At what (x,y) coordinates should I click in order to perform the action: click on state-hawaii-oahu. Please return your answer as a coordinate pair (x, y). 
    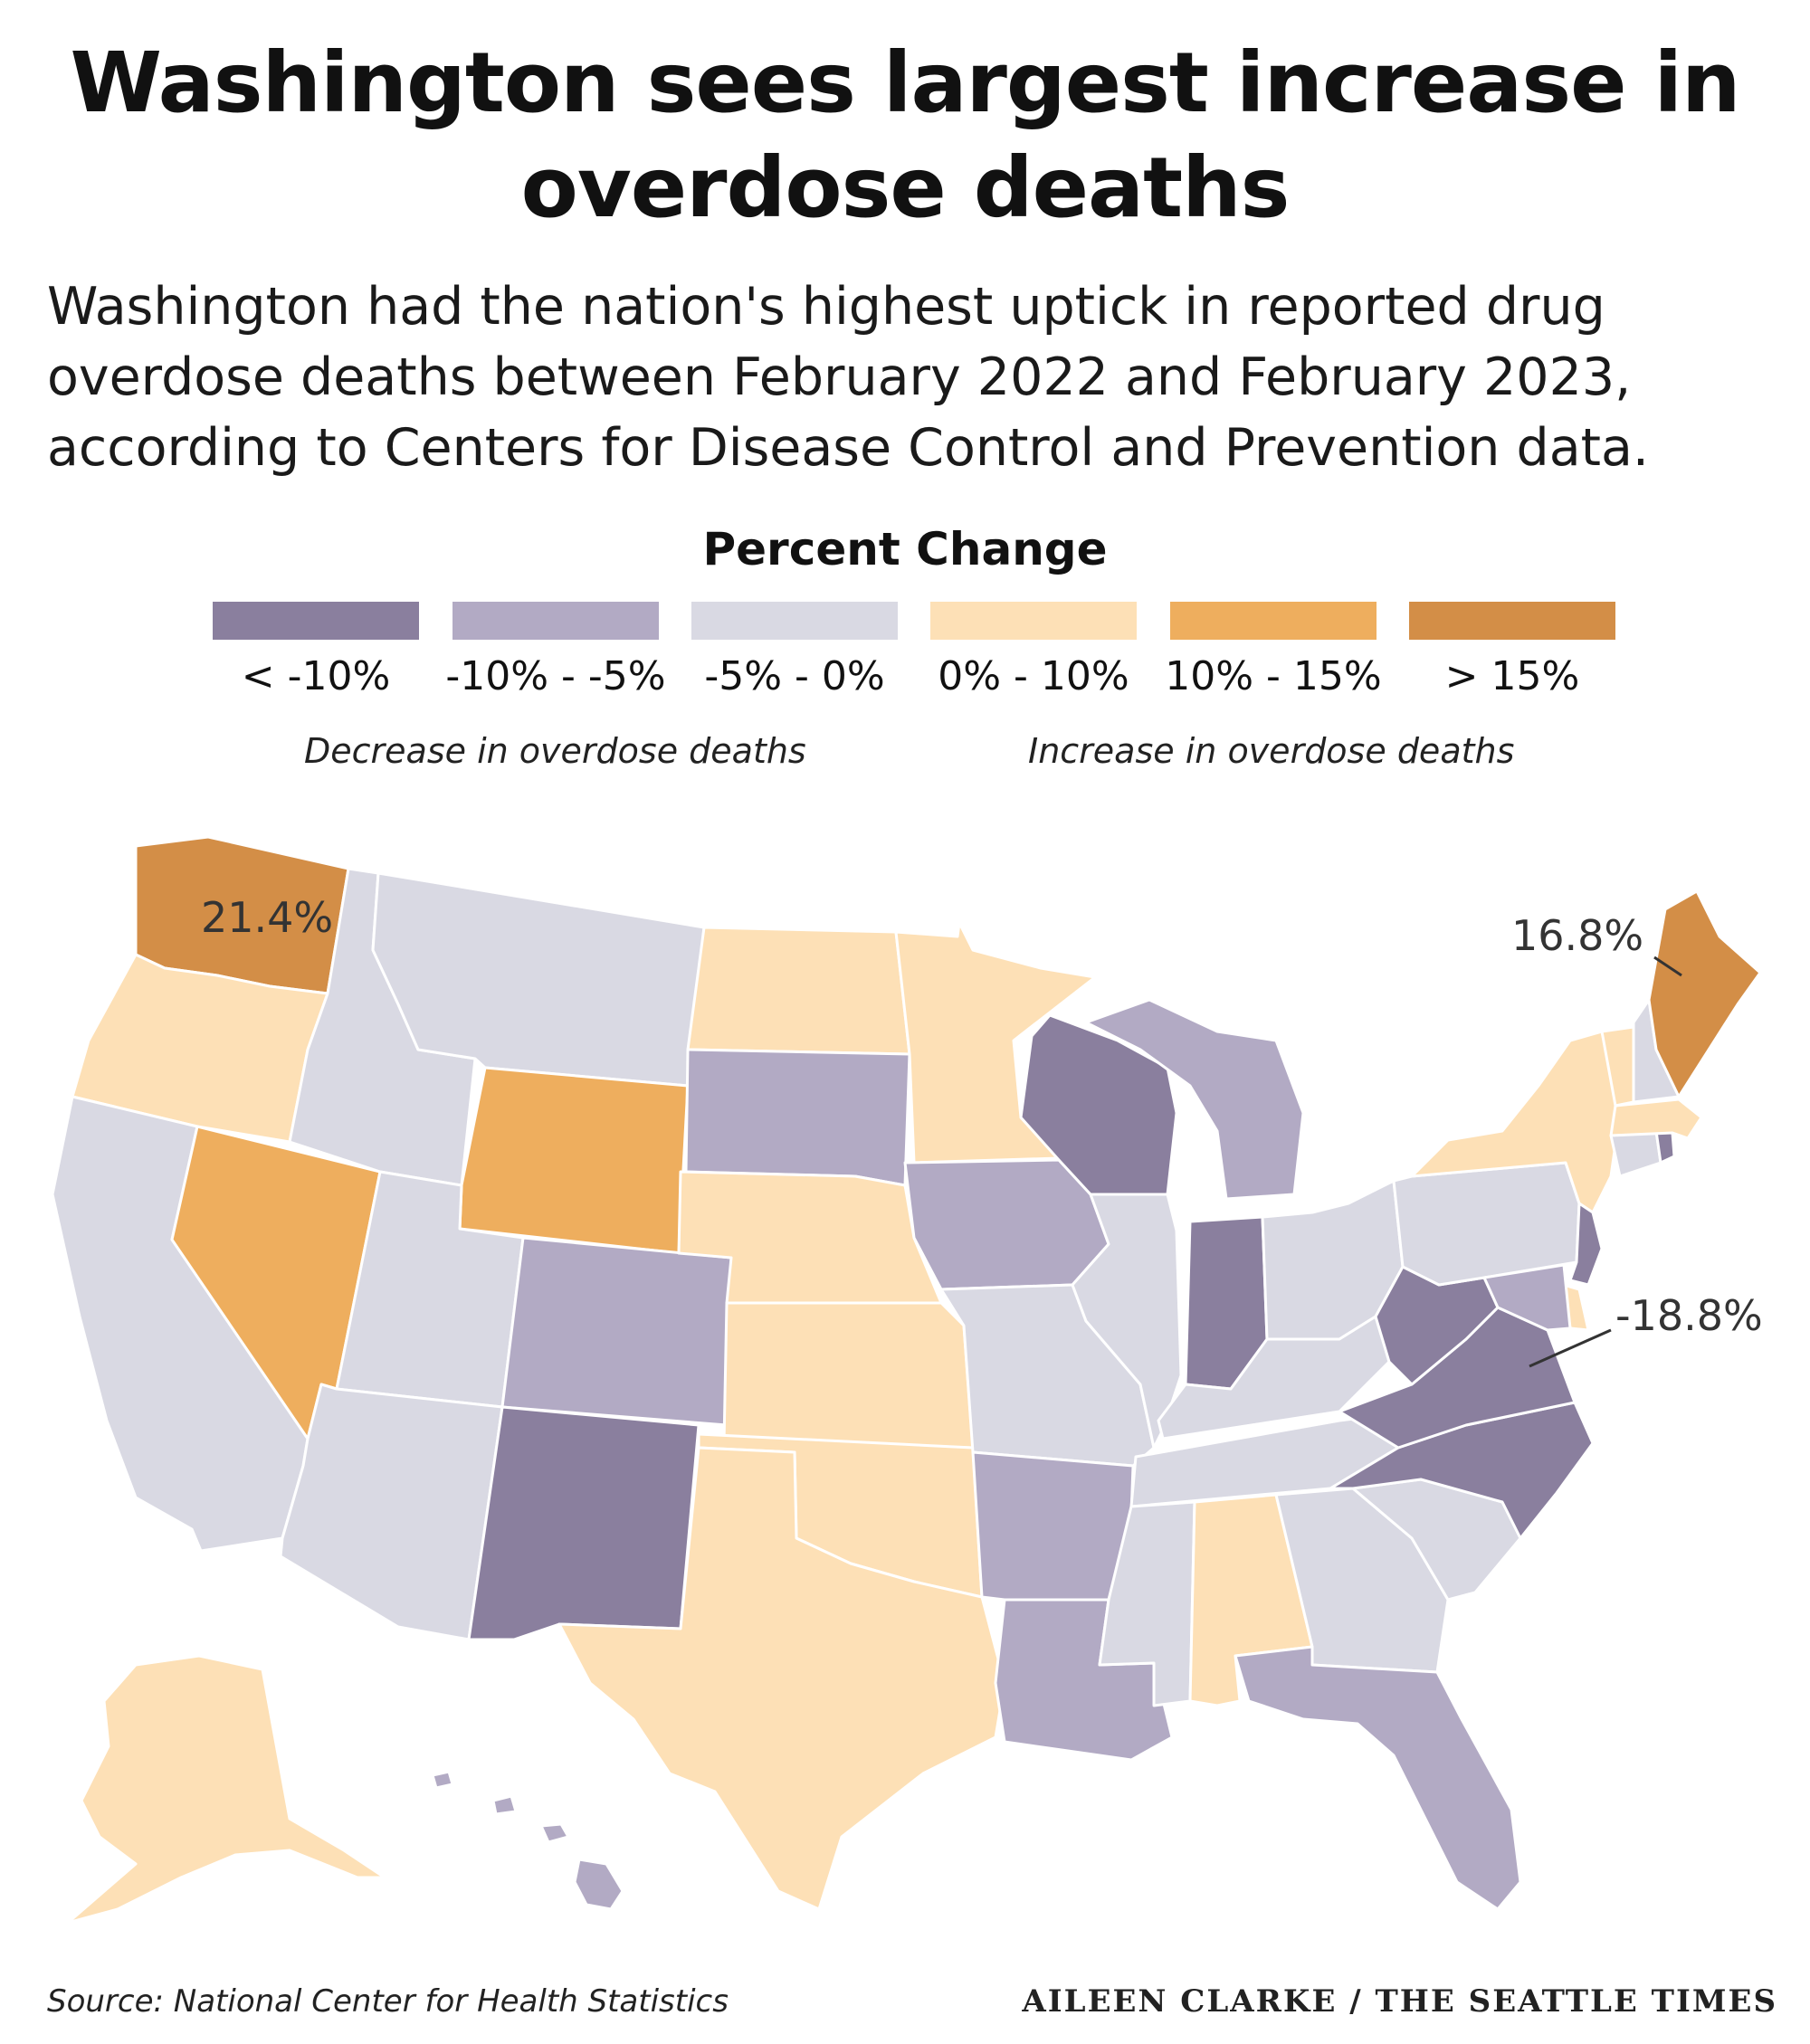
    Looking at the image, I should click on (504, 1805).